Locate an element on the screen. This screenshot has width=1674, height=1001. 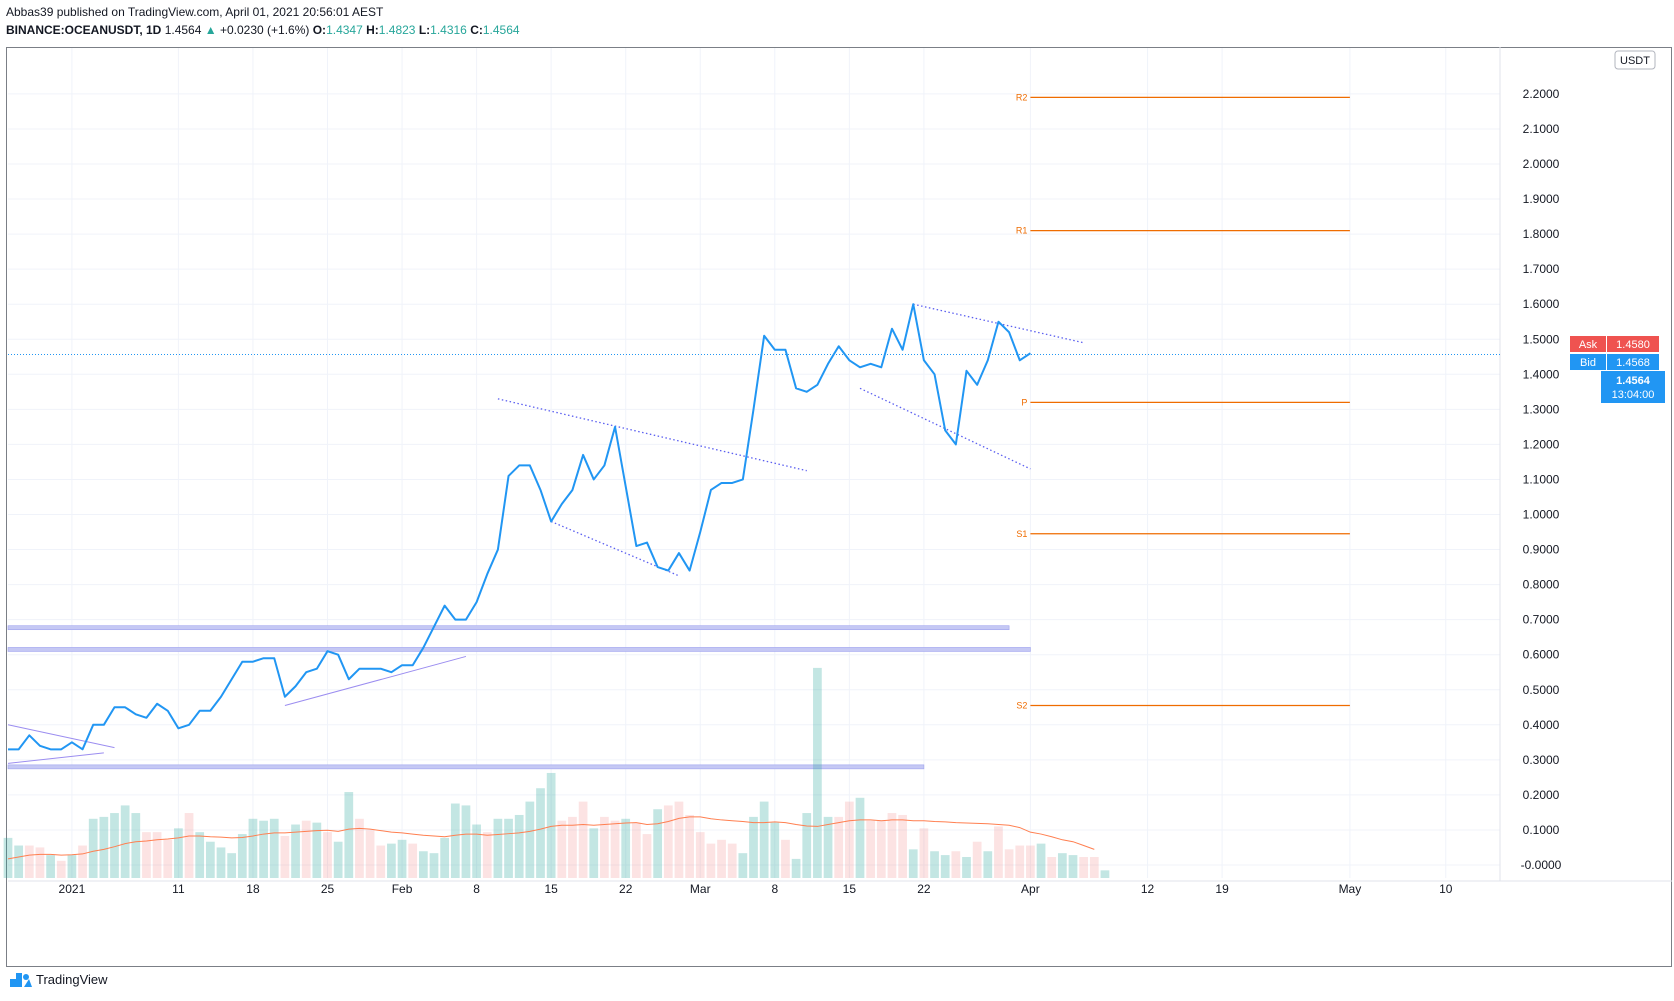
time-tick-label: Apr is located at coordinates (1030, 889).